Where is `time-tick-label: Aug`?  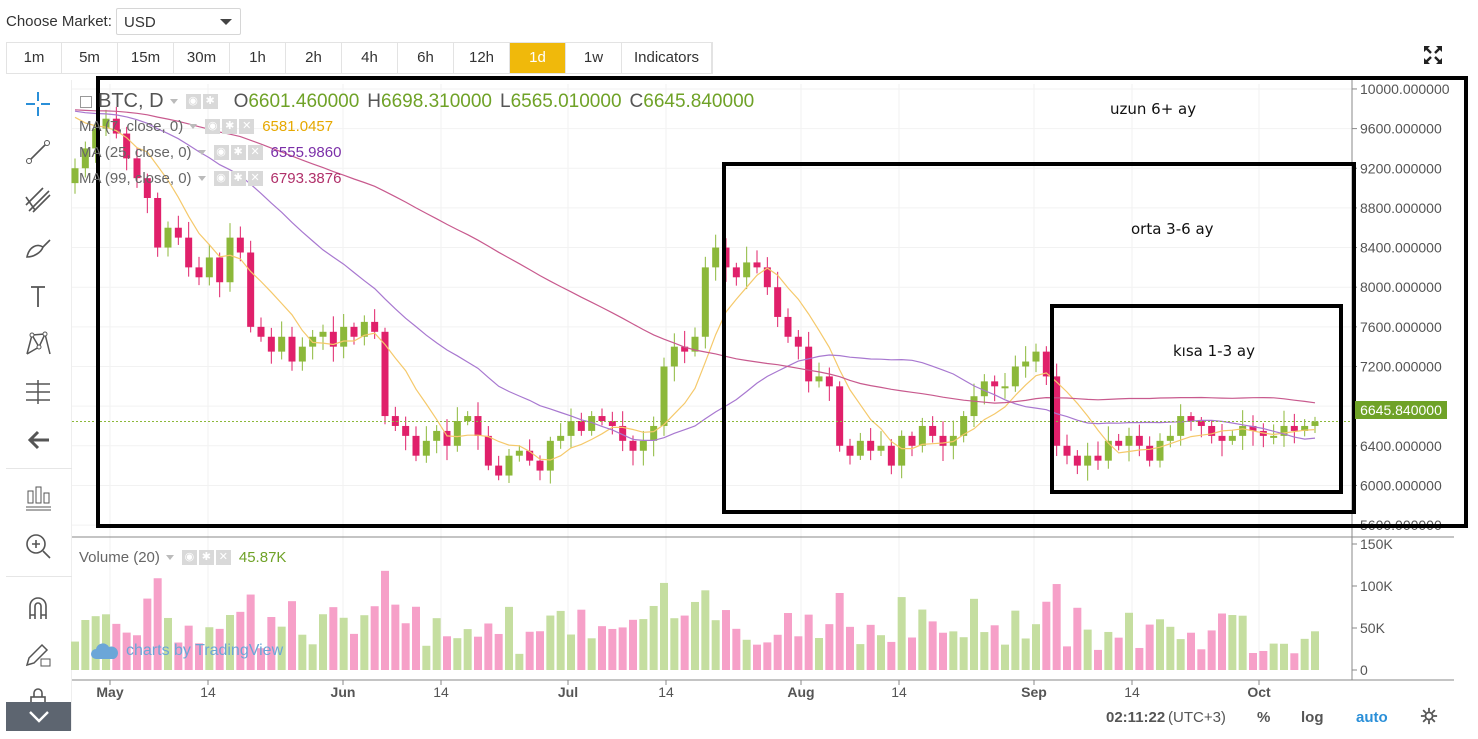 time-tick-label: Aug is located at coordinates (800, 692).